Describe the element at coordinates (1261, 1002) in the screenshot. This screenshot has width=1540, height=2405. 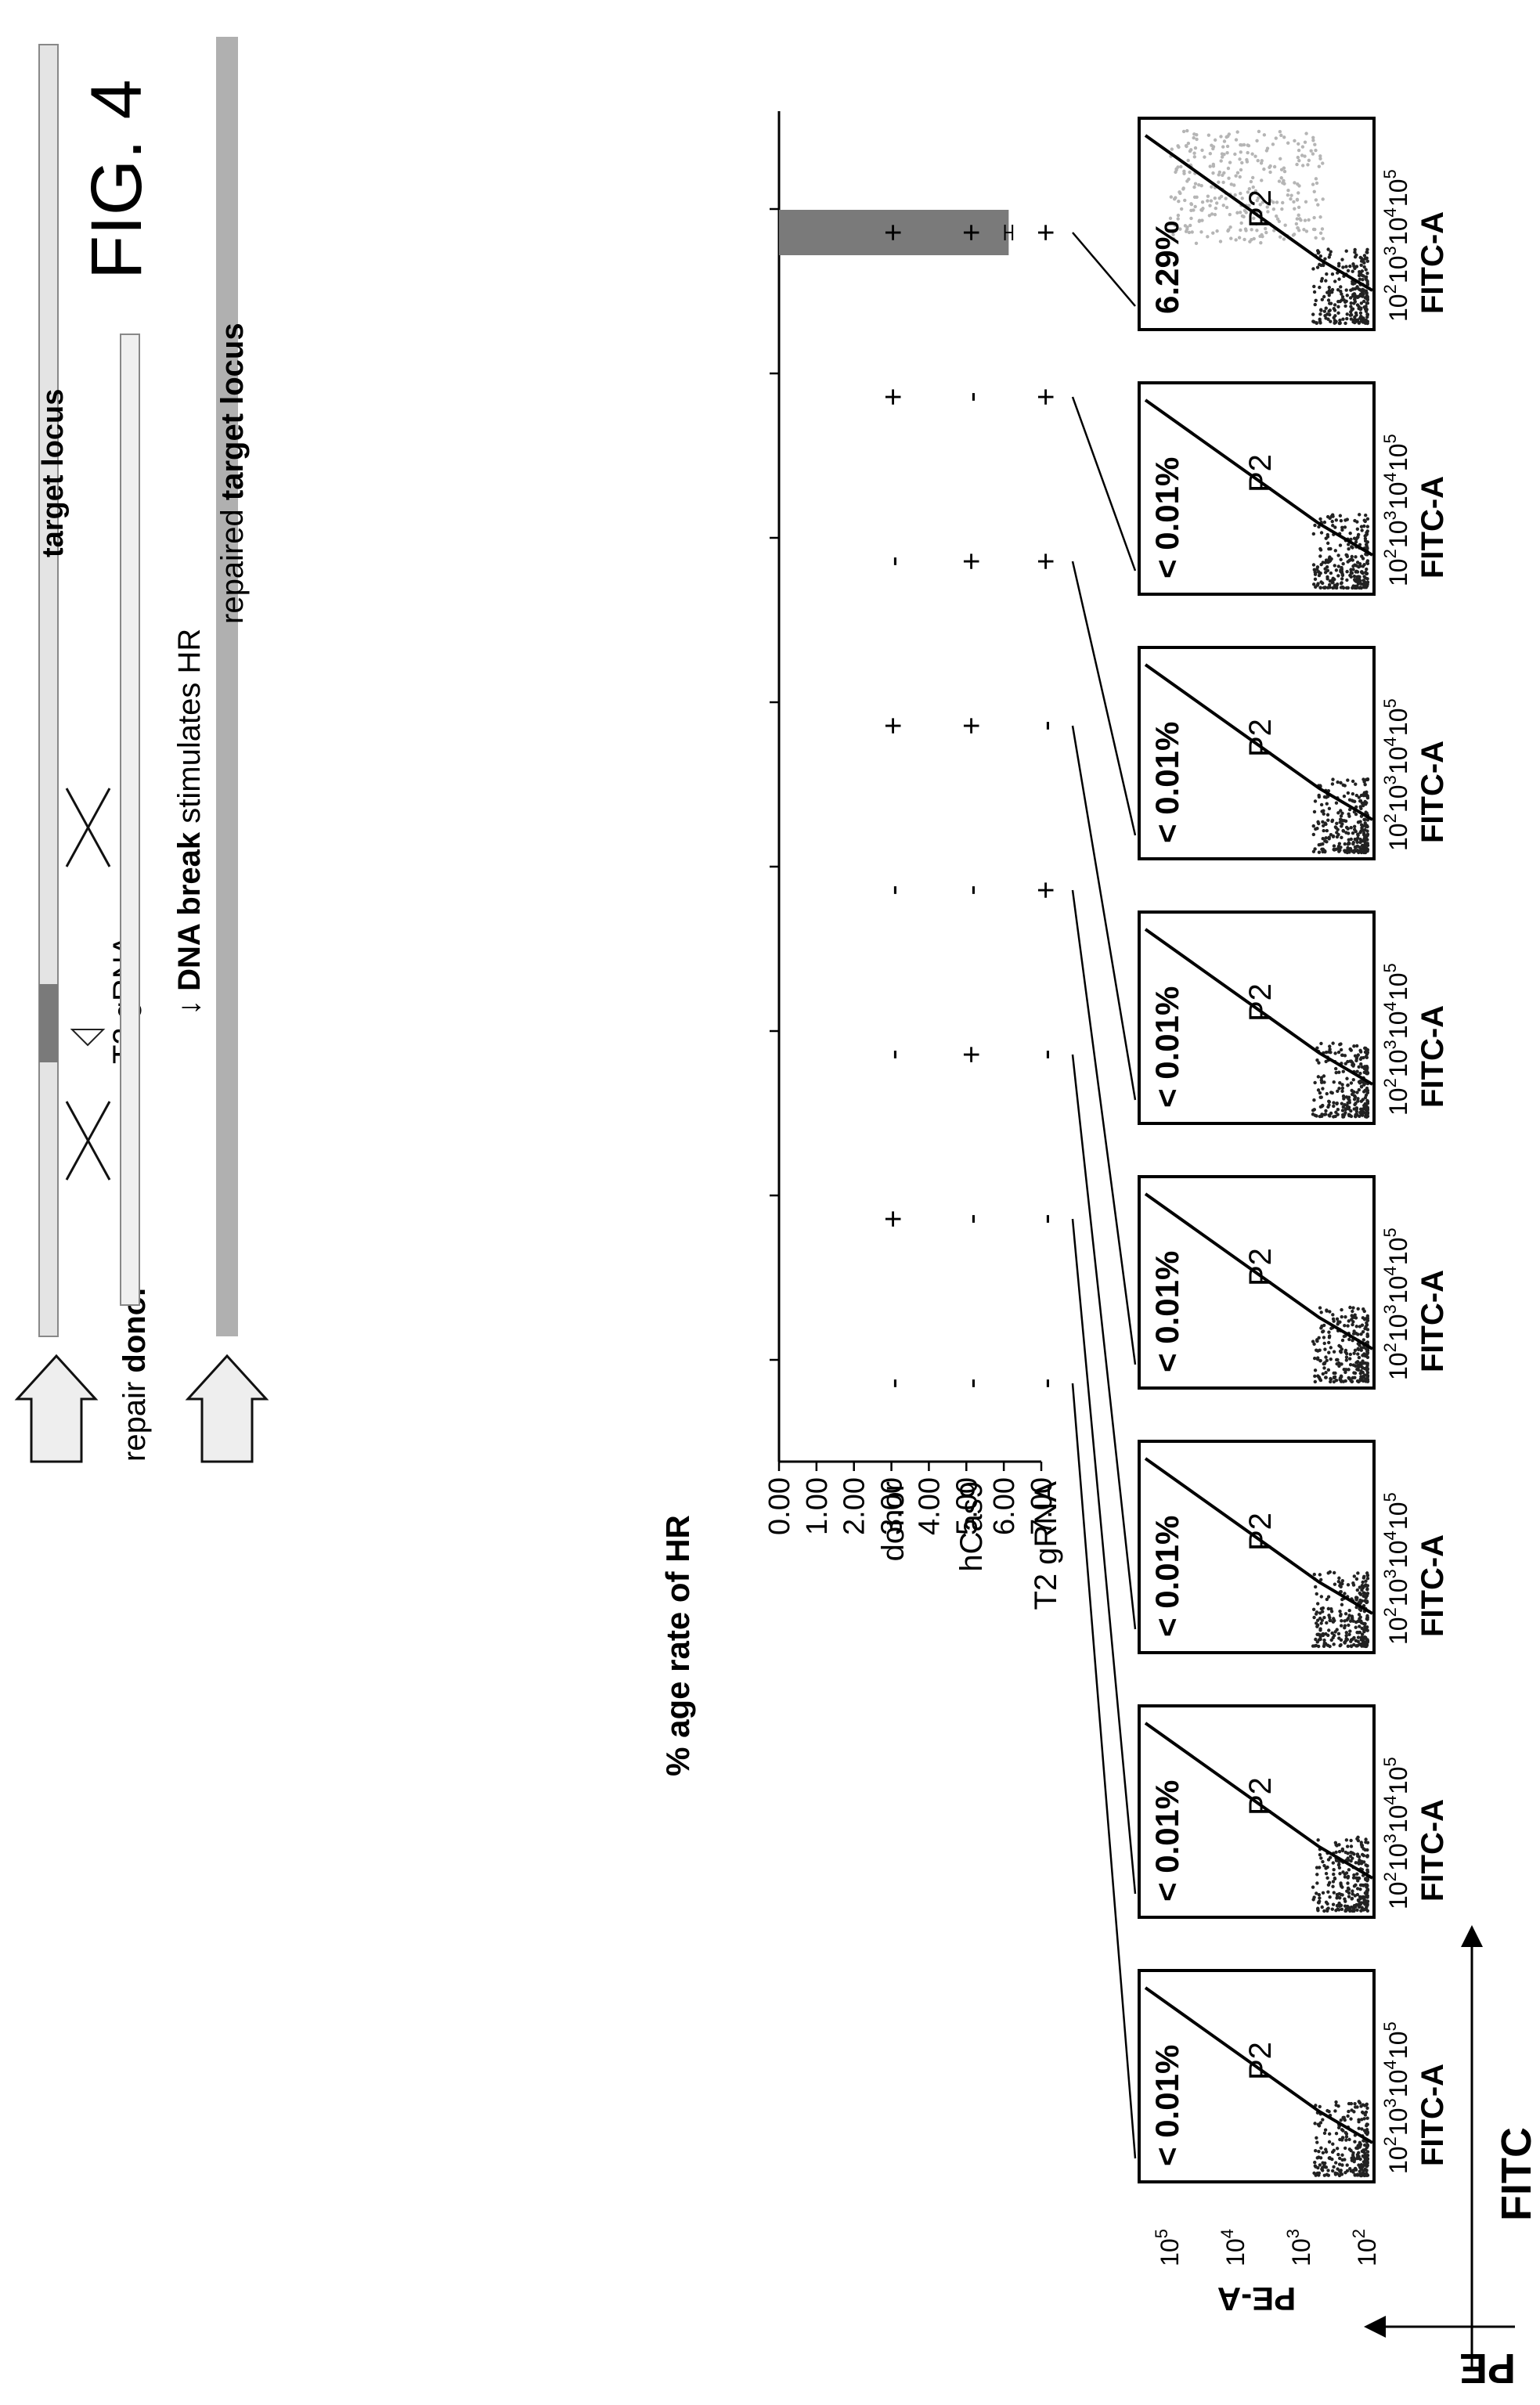
I see `gate-label: P2` at that location.